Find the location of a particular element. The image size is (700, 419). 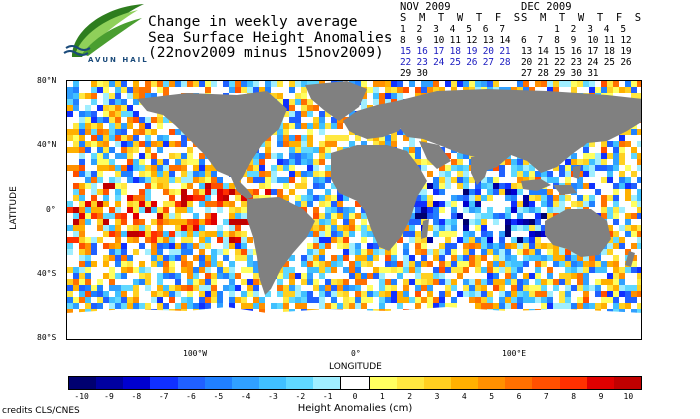

colorbar-tick-label: 3 is located at coordinates (437, 396).